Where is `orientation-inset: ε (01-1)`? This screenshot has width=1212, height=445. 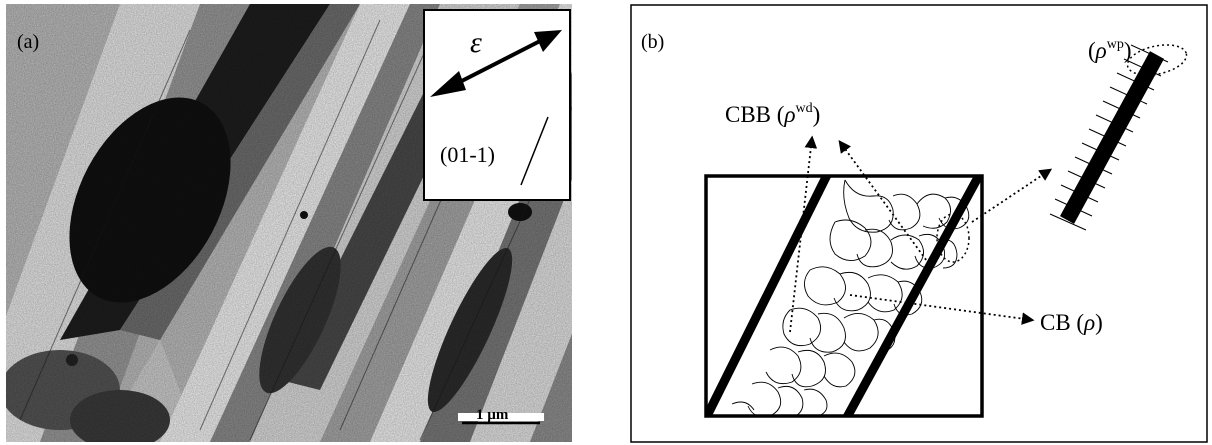
orientation-inset: ε (01-1) is located at coordinates (497, 105).